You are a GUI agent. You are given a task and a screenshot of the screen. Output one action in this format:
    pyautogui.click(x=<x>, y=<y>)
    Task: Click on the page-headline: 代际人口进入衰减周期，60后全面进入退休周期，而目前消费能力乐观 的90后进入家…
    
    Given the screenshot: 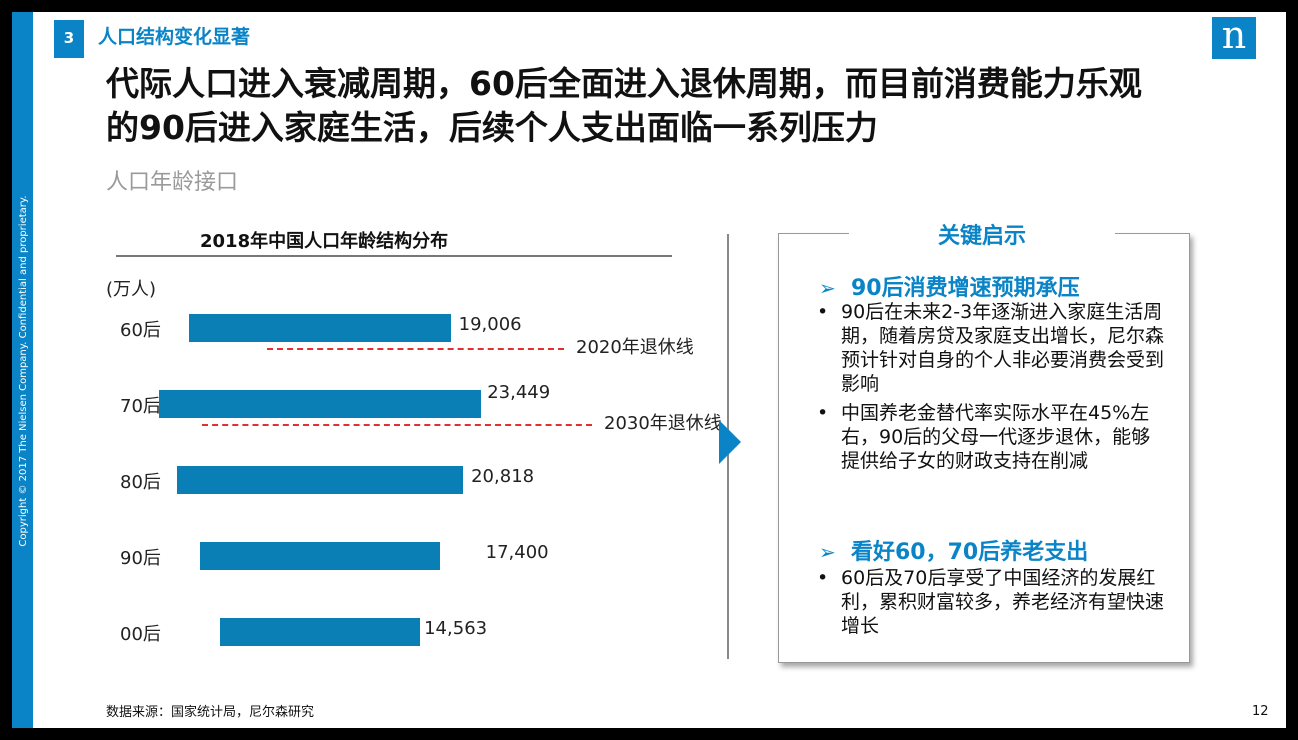 What is the action you would take?
    pyautogui.click(x=676, y=106)
    